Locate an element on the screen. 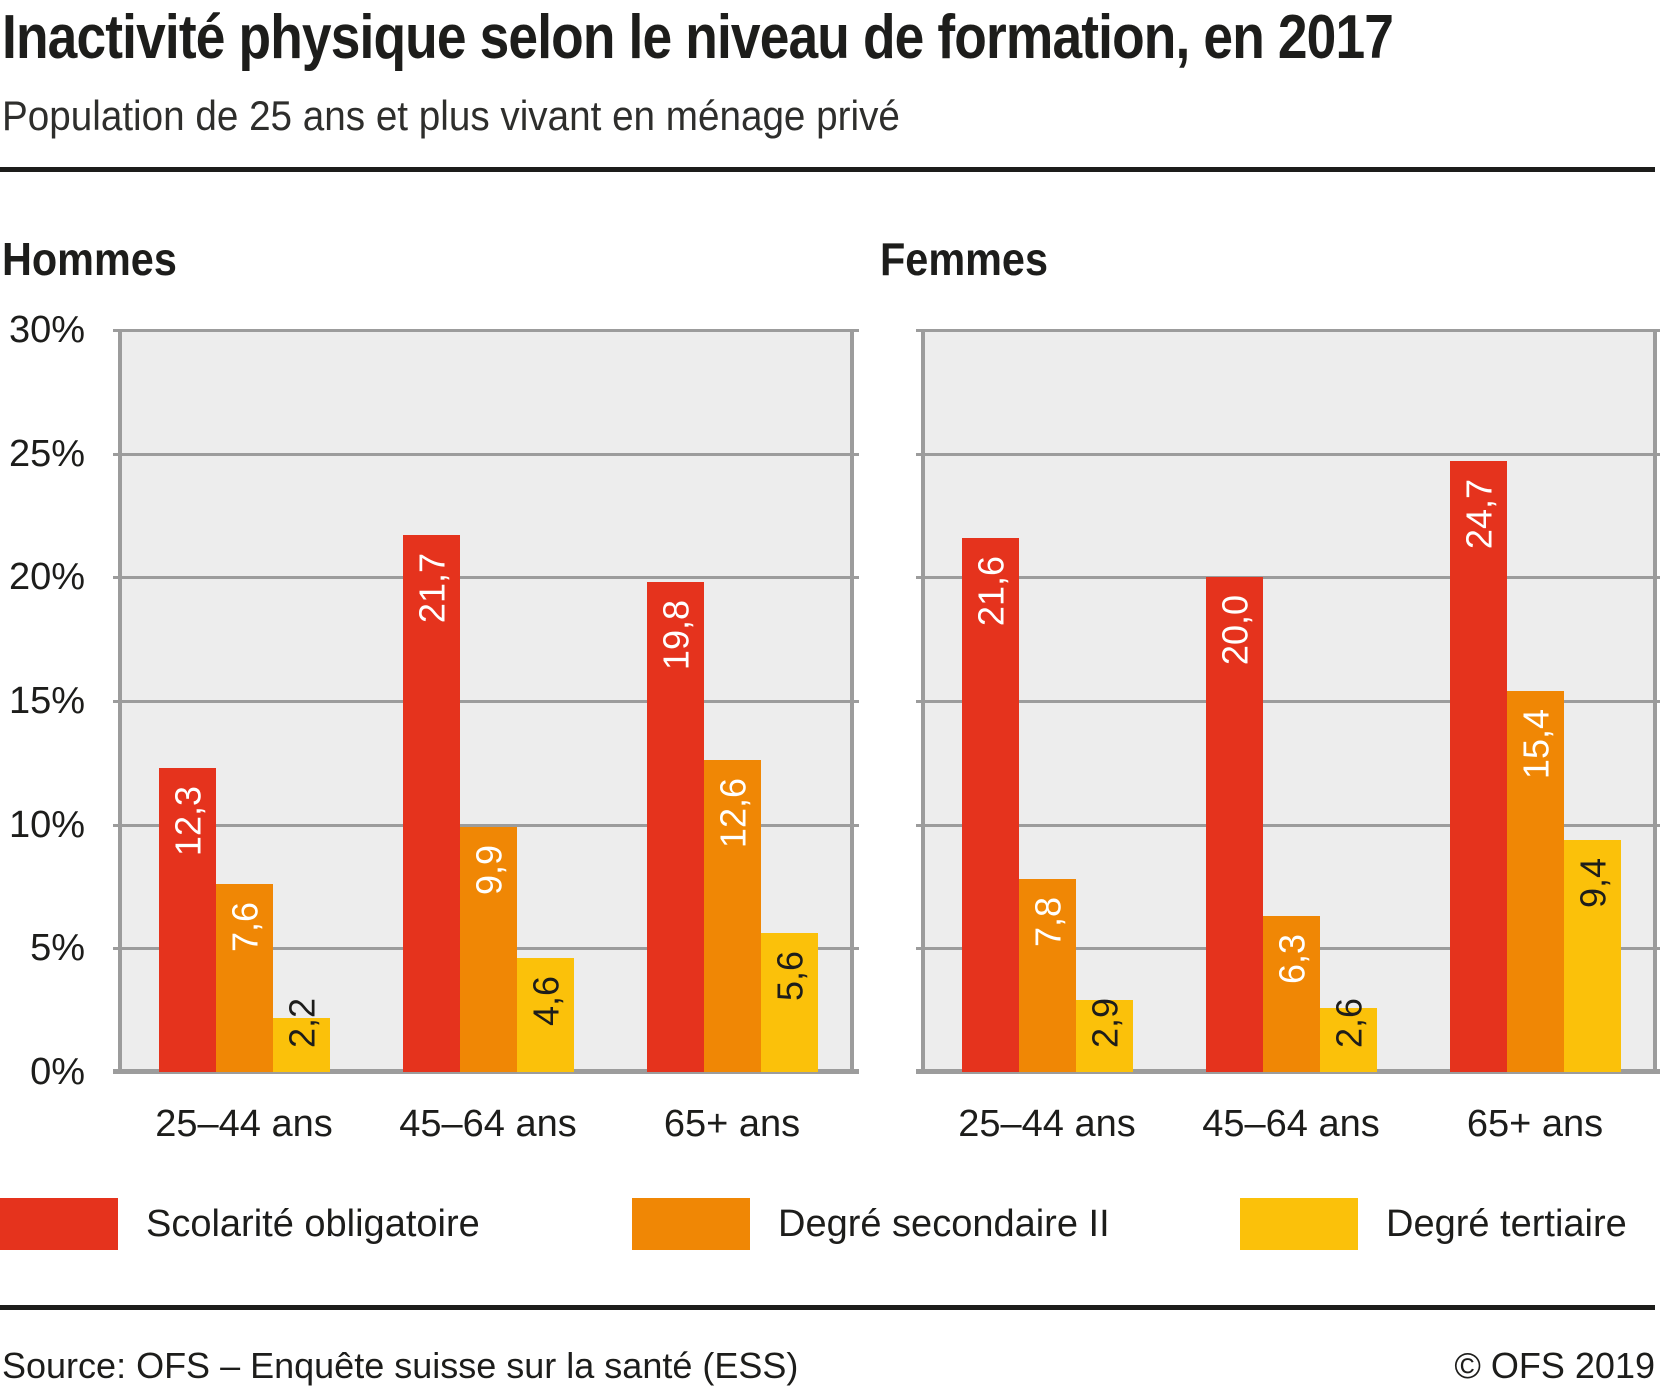 The width and height of the screenshot is (1660, 1388). bar-value-label: 19,8 is located at coordinates (675, 635).